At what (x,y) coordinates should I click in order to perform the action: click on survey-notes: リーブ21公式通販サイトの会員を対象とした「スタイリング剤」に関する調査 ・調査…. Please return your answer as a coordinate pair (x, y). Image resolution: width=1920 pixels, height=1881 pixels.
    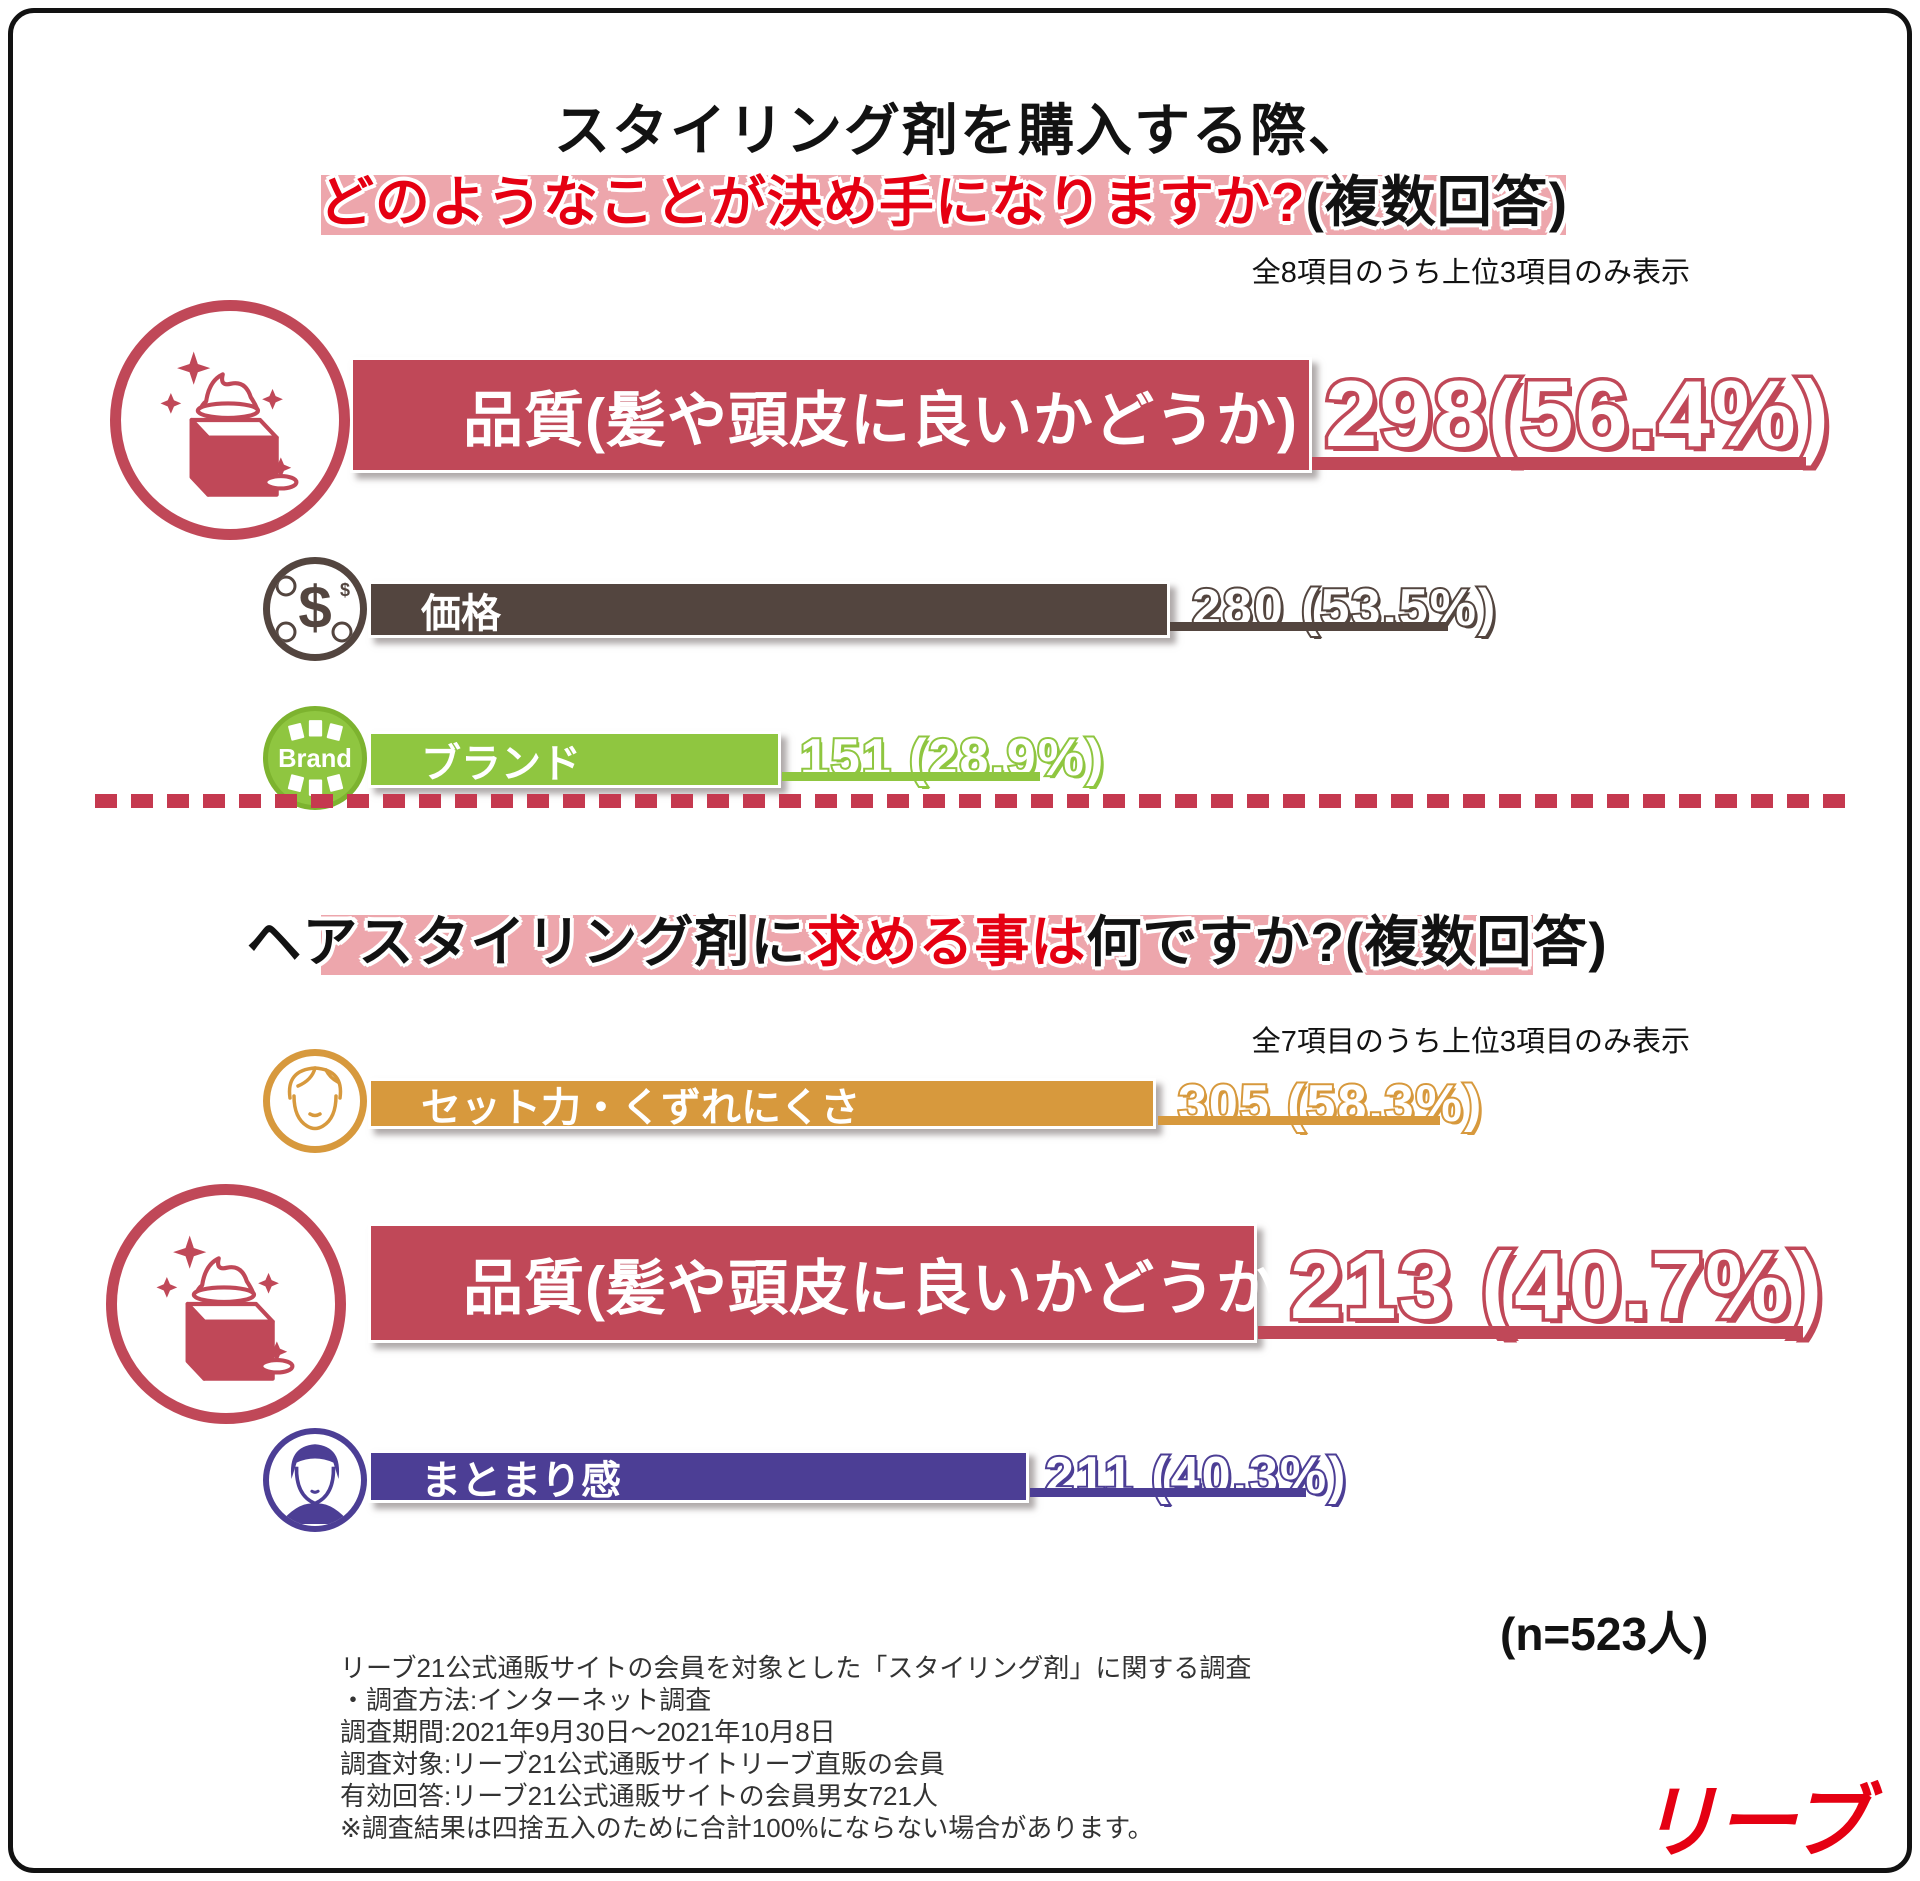
    Looking at the image, I should click on (795, 1748).